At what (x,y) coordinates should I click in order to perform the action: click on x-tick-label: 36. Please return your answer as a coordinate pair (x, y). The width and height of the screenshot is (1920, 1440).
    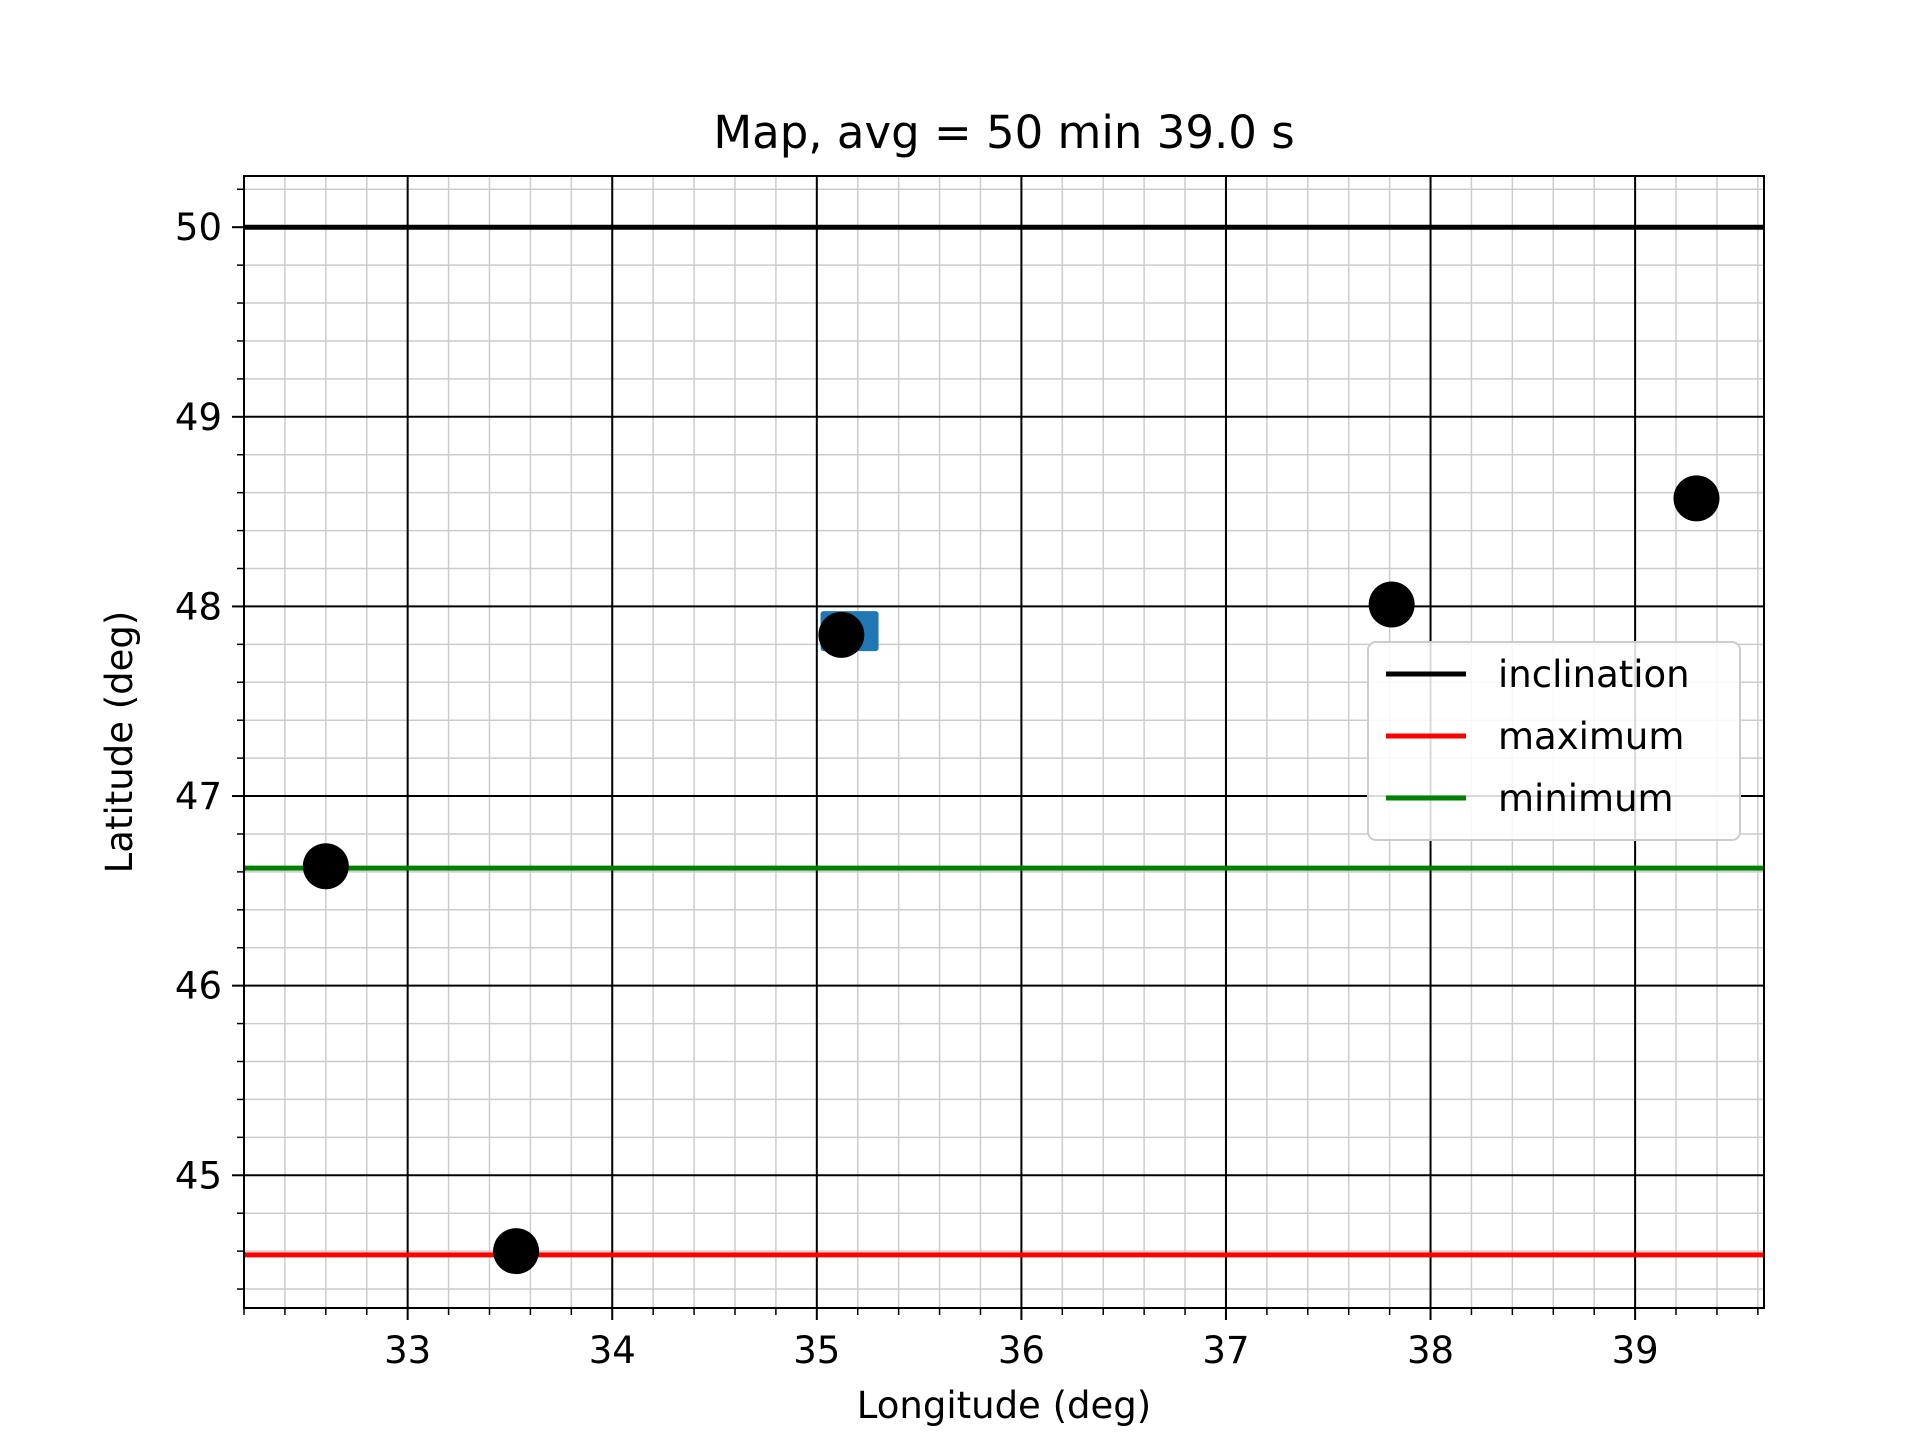
    Looking at the image, I should click on (1021, 1350).